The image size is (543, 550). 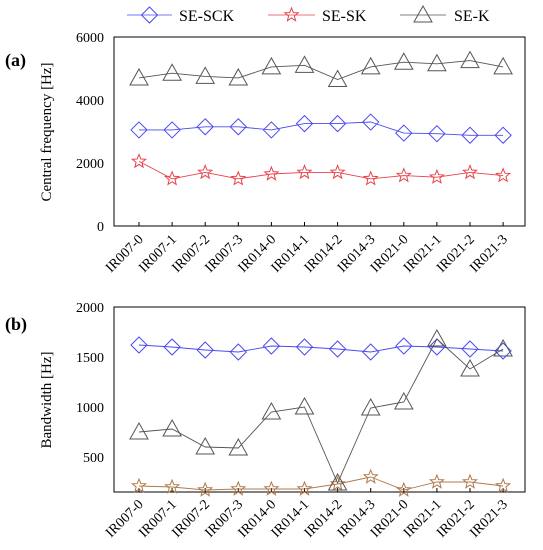 What do you see at coordinates (423, 13) in the screenshot?
I see `legend-marker-se-k` at bounding box center [423, 13].